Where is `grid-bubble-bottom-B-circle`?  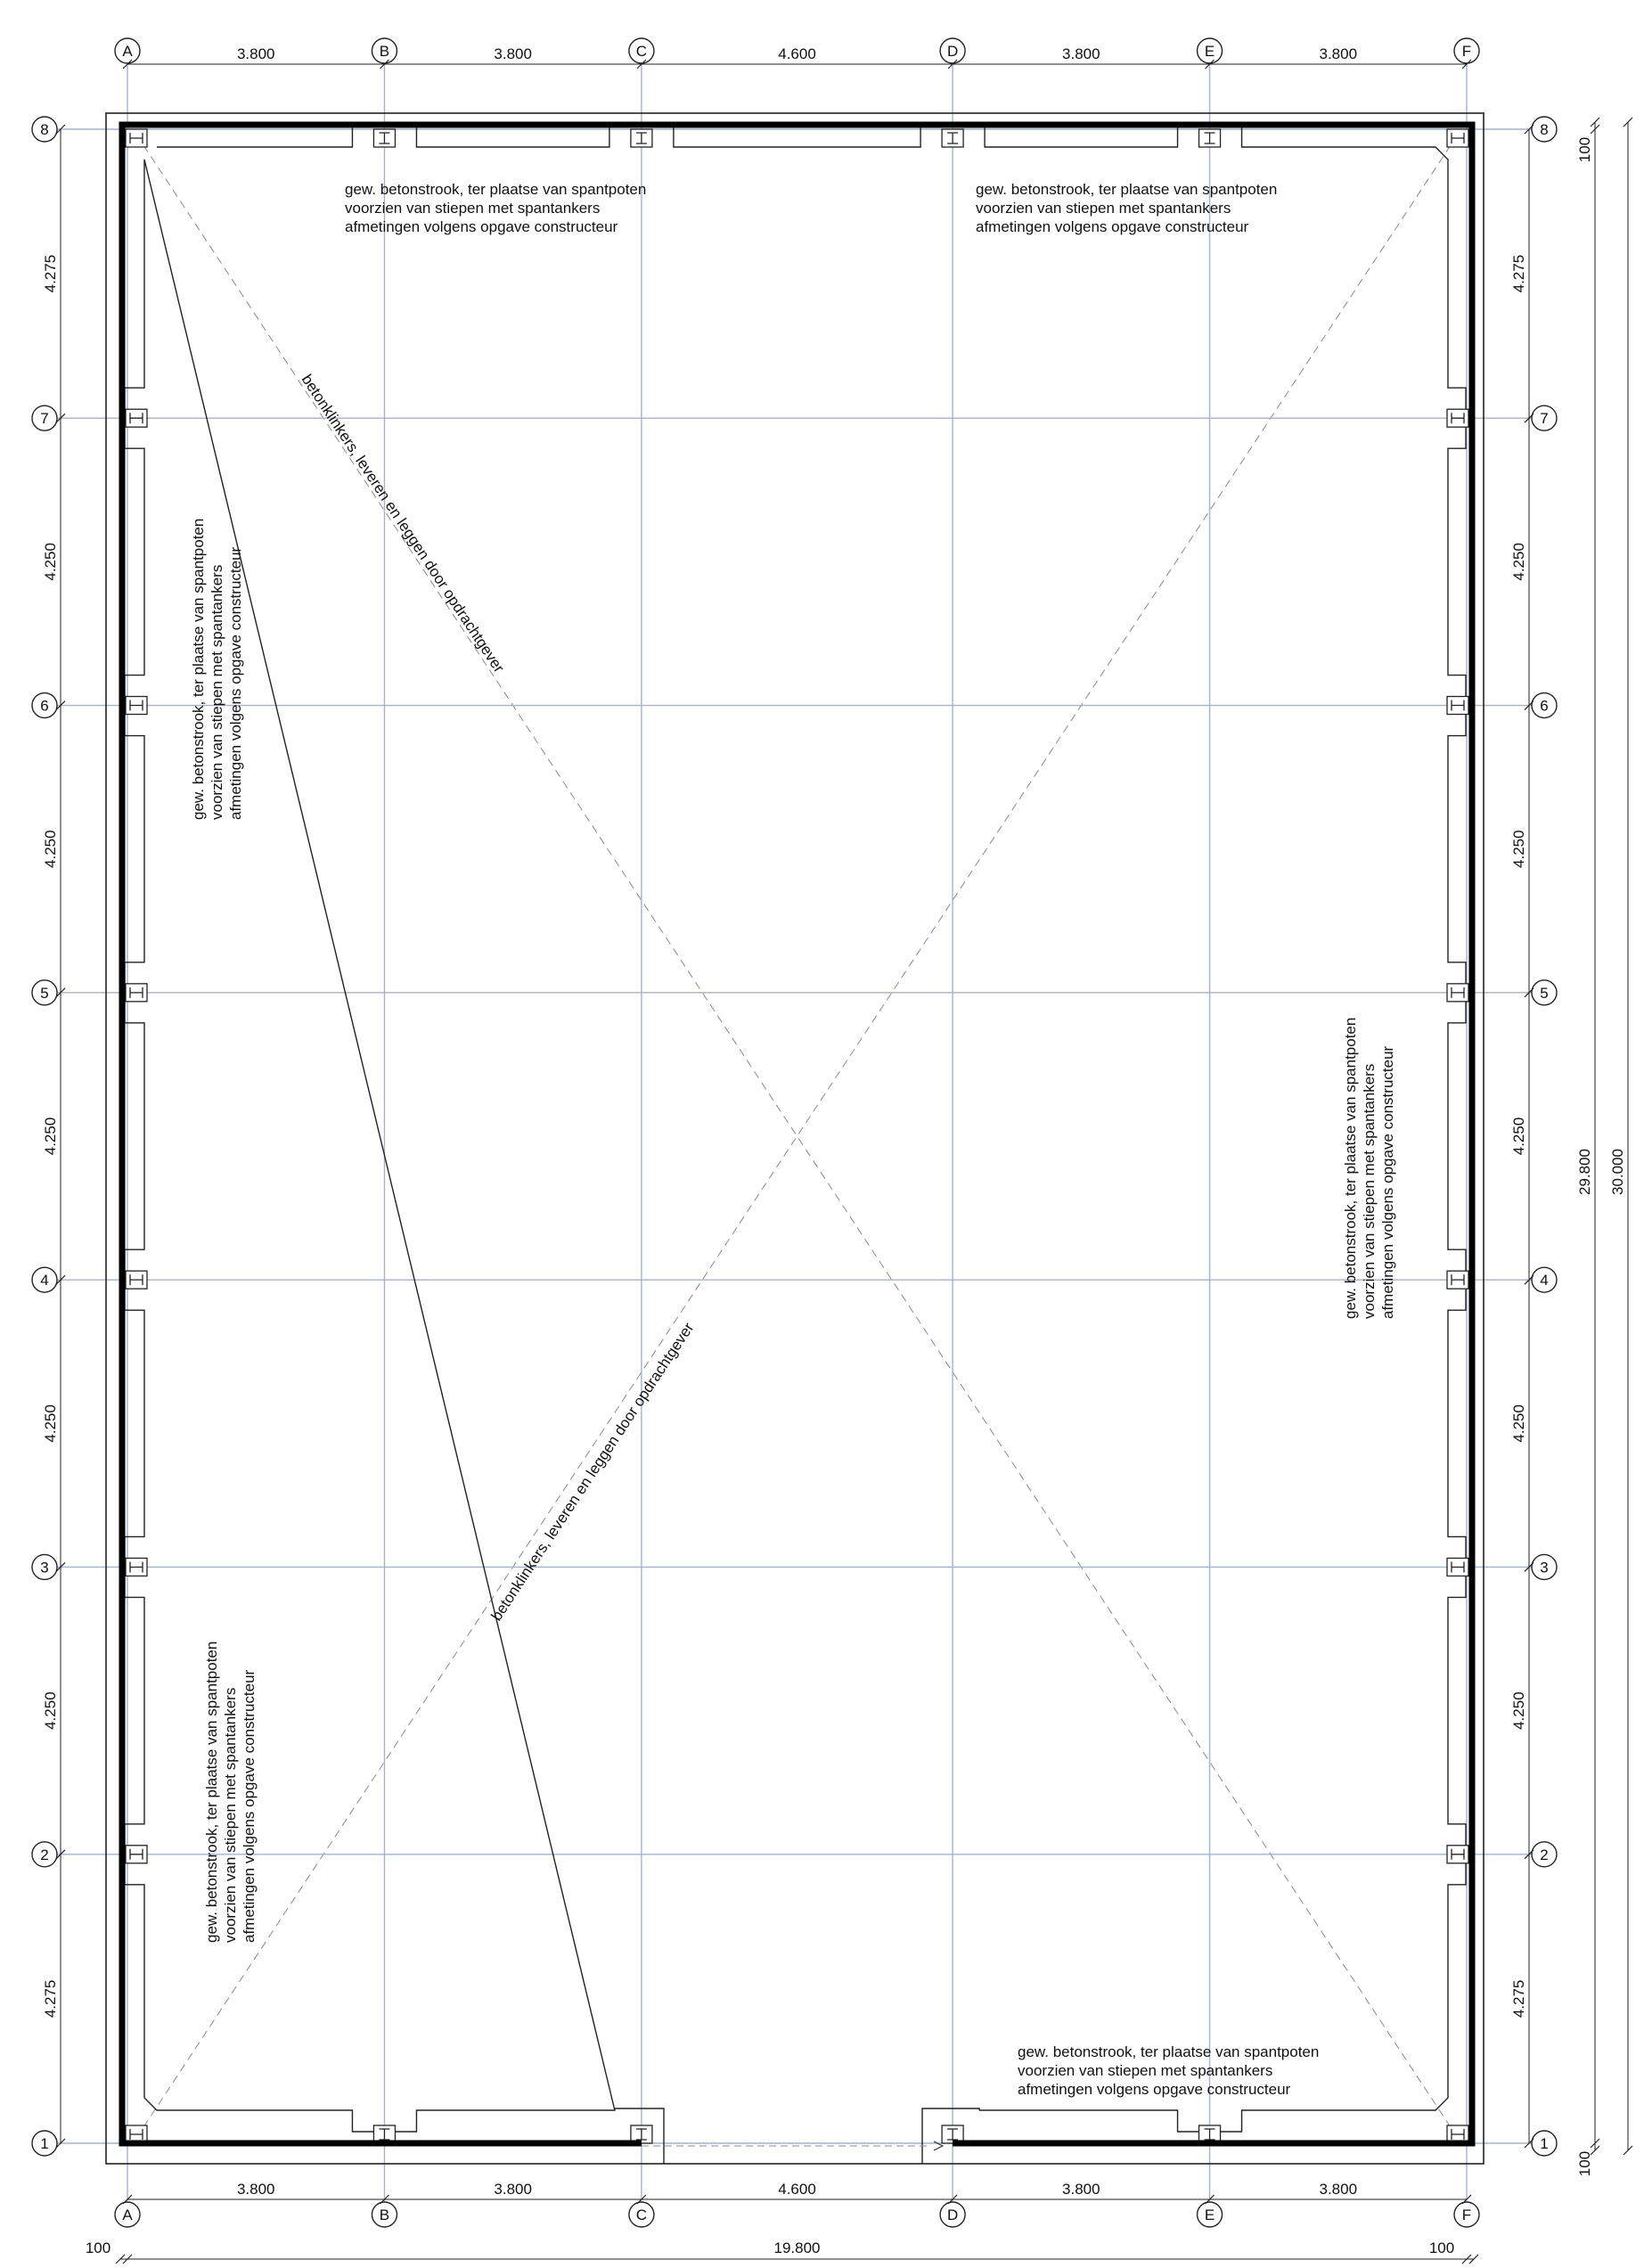
grid-bubble-bottom-B-circle is located at coordinates (385, 2214).